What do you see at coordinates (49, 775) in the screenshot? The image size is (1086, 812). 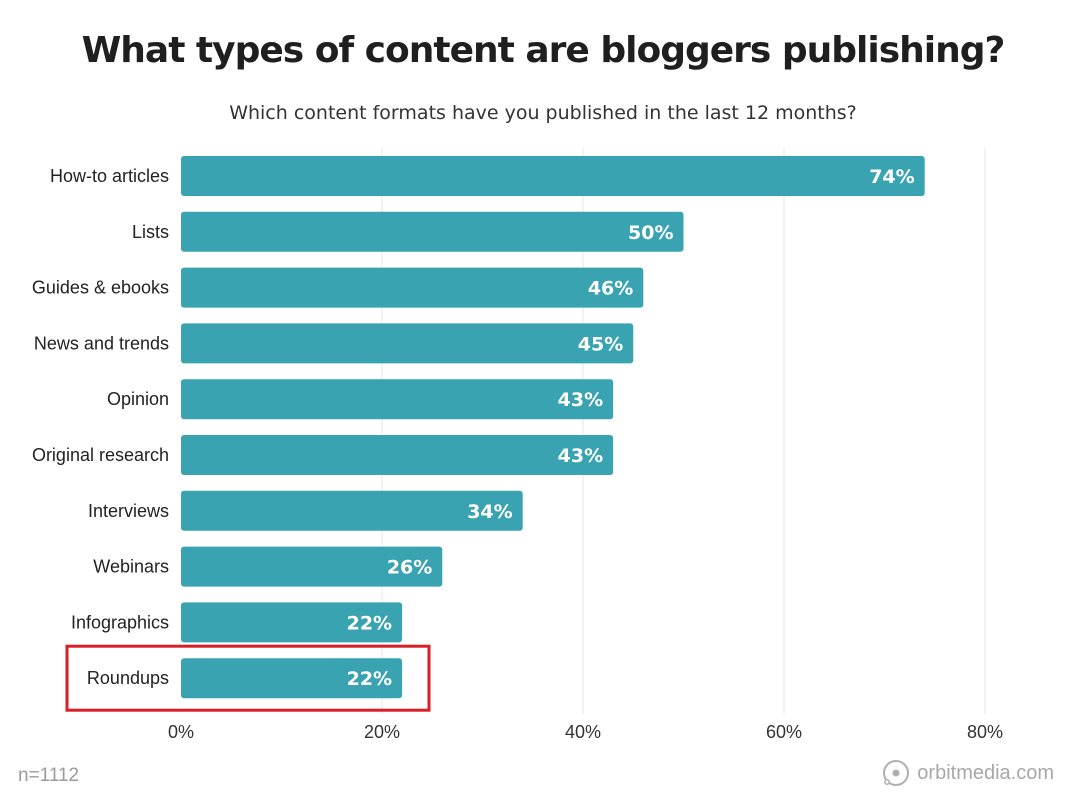 I see `sample-size-note: n=1112` at bounding box center [49, 775].